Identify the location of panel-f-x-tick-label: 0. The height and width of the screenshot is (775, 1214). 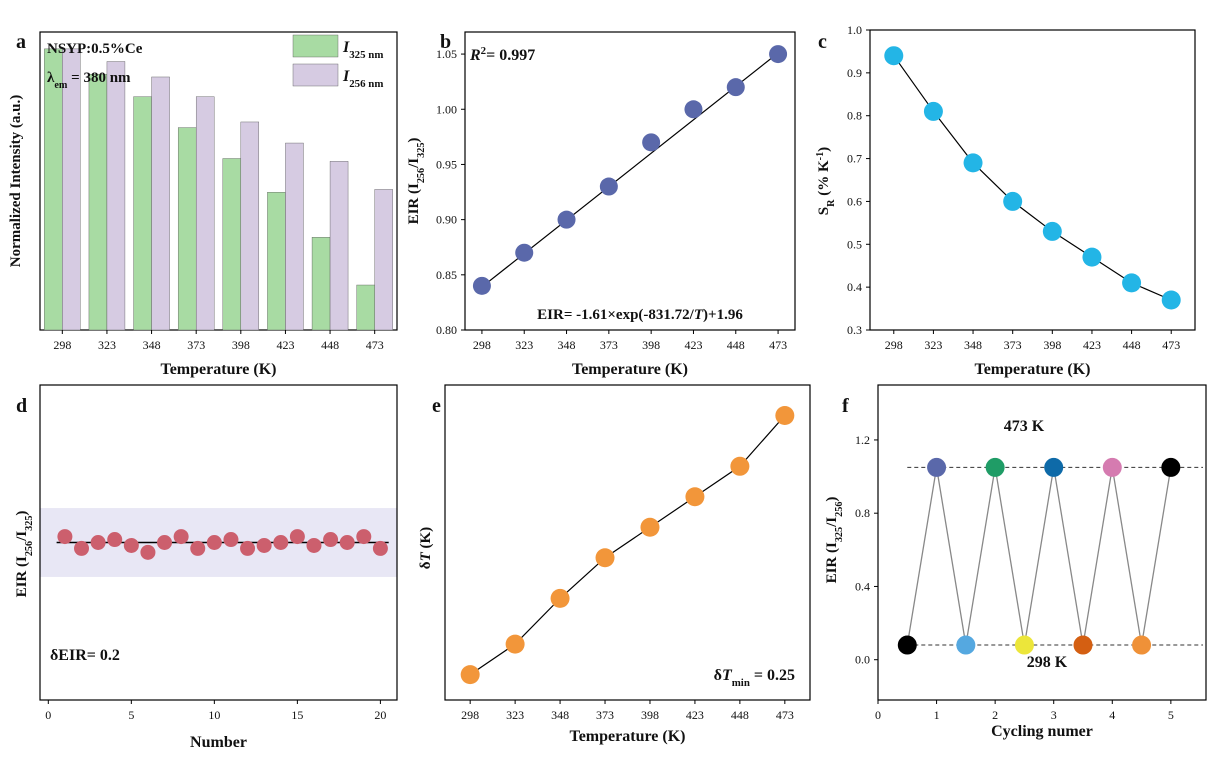
(878, 715).